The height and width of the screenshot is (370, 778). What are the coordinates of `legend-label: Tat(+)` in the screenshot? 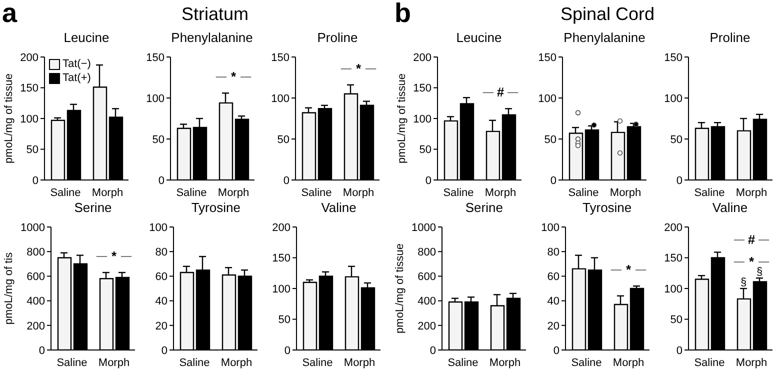 It's located at (76, 78).